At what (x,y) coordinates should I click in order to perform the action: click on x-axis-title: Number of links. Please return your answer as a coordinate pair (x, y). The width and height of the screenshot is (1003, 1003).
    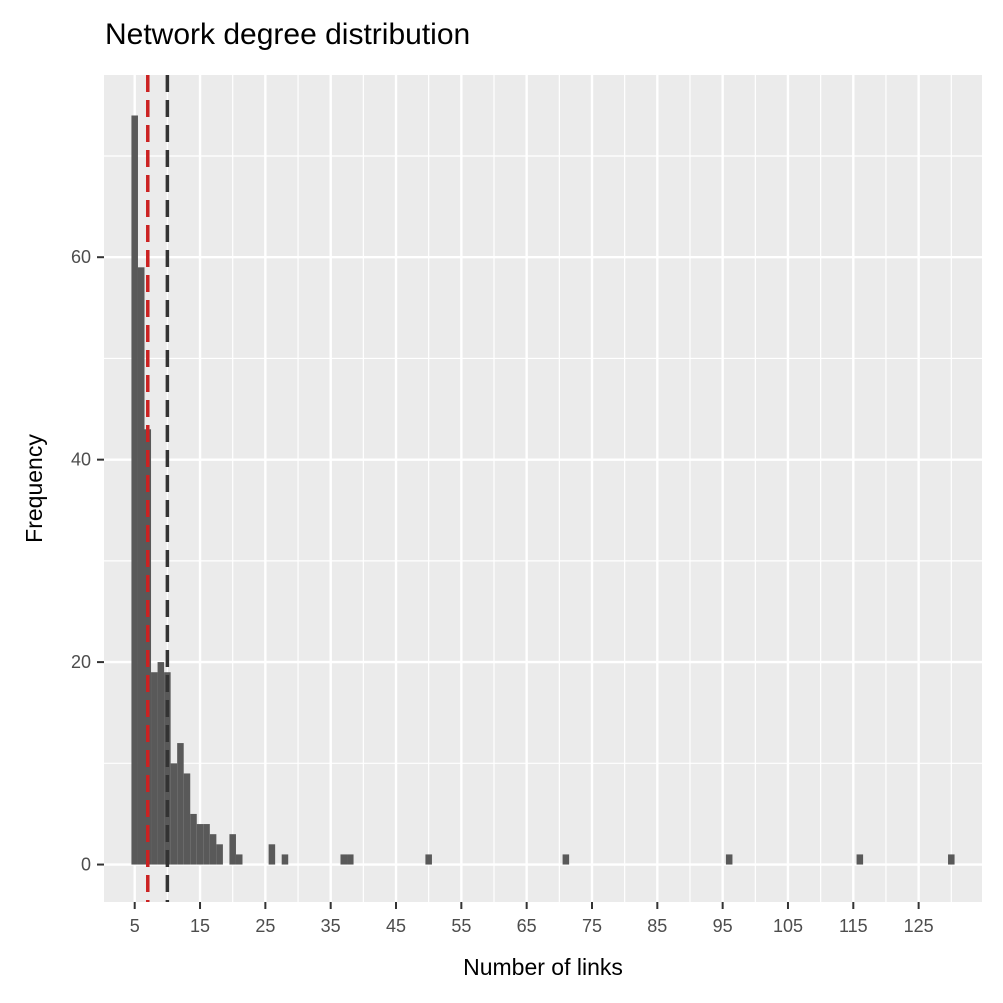
    Looking at the image, I should click on (543, 967).